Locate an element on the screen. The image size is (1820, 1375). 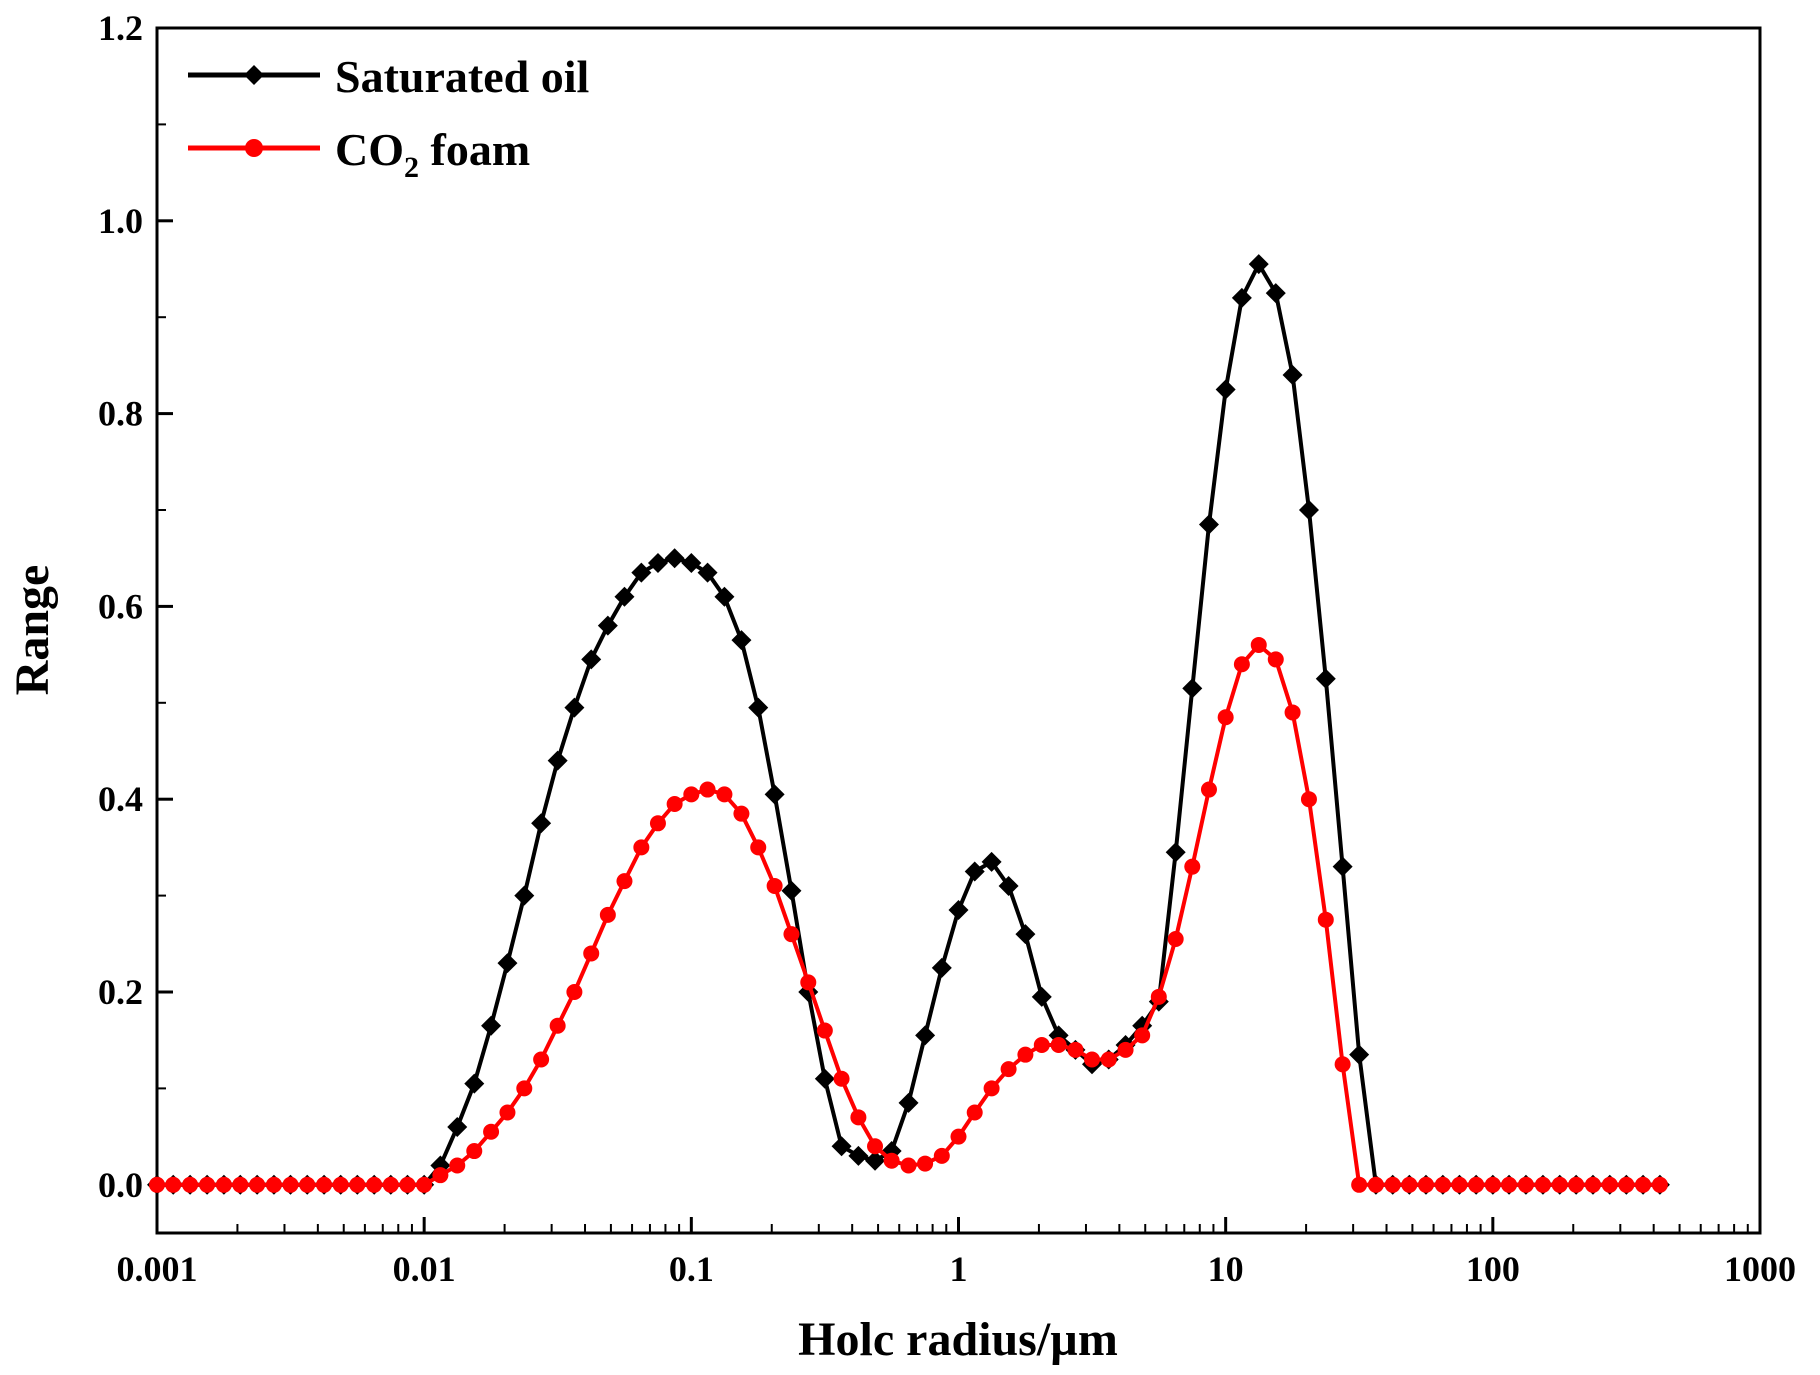
y-tick-label-3: 0.6 is located at coordinates (120, 606).